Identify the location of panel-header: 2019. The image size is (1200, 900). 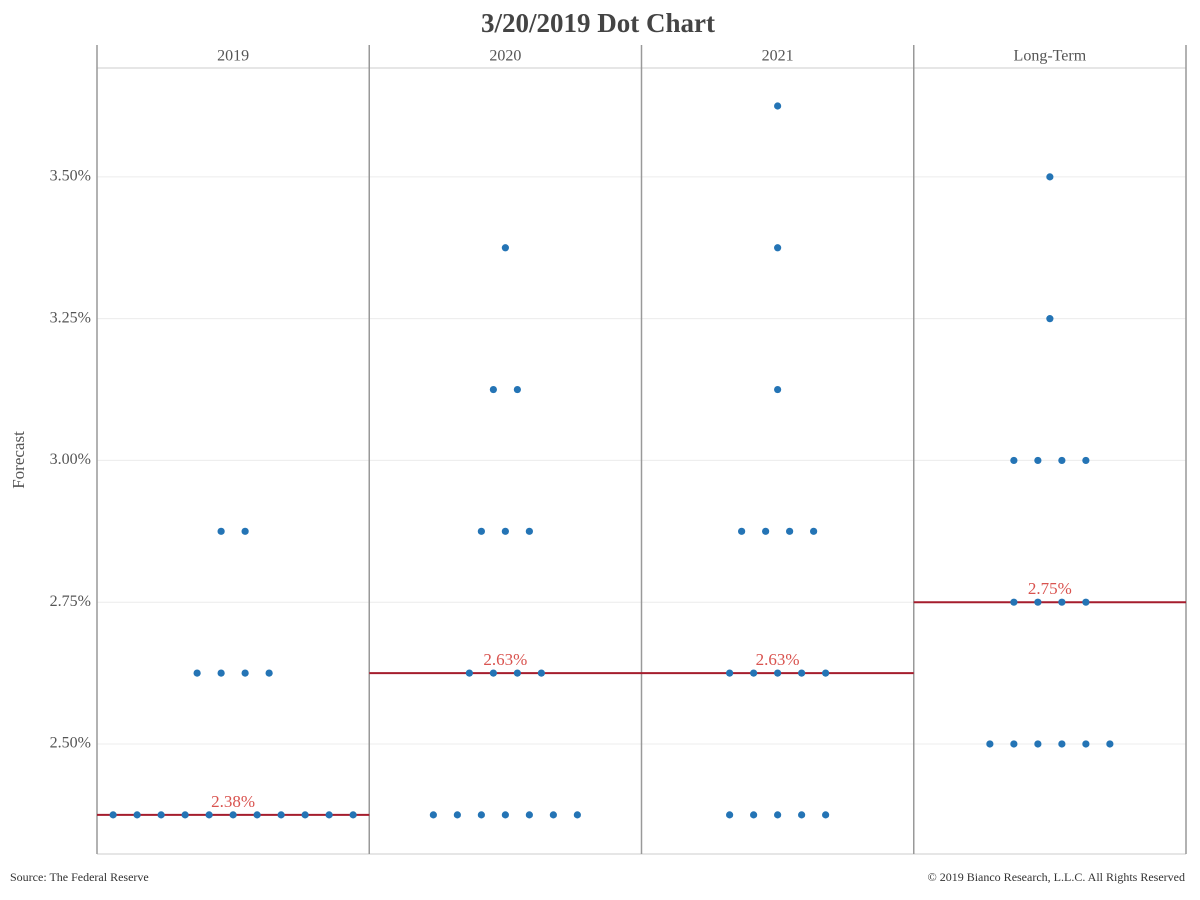
(233, 56).